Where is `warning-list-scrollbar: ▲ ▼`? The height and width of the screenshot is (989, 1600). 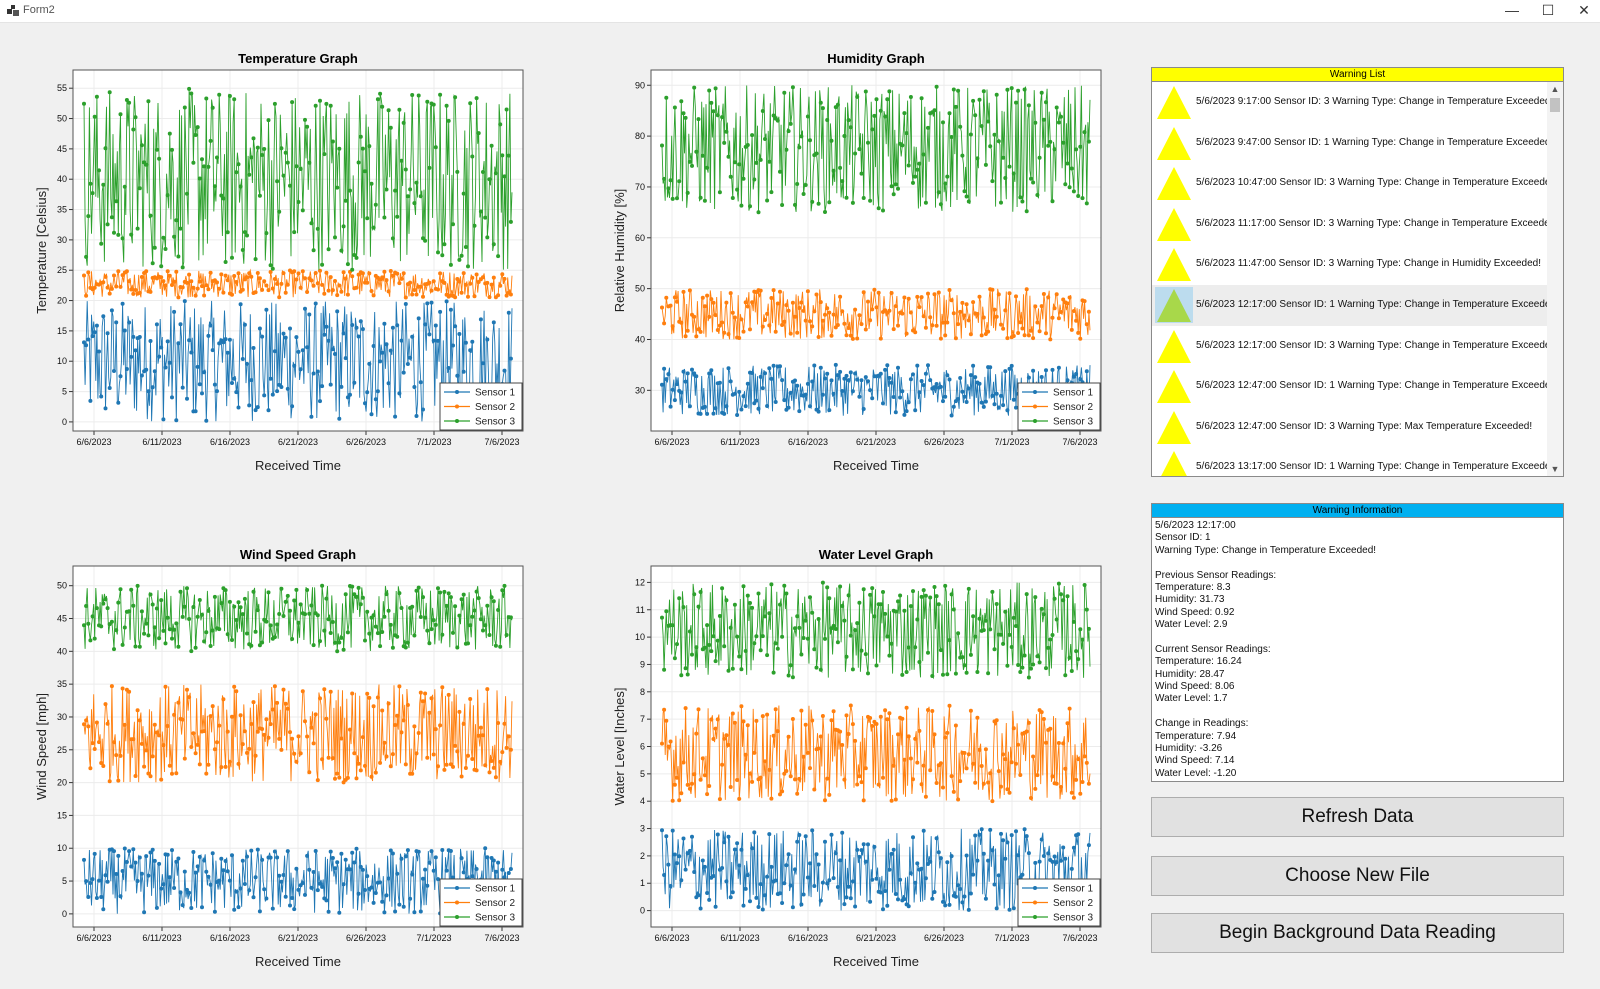 warning-list-scrollbar: ▲ ▼ is located at coordinates (1555, 279).